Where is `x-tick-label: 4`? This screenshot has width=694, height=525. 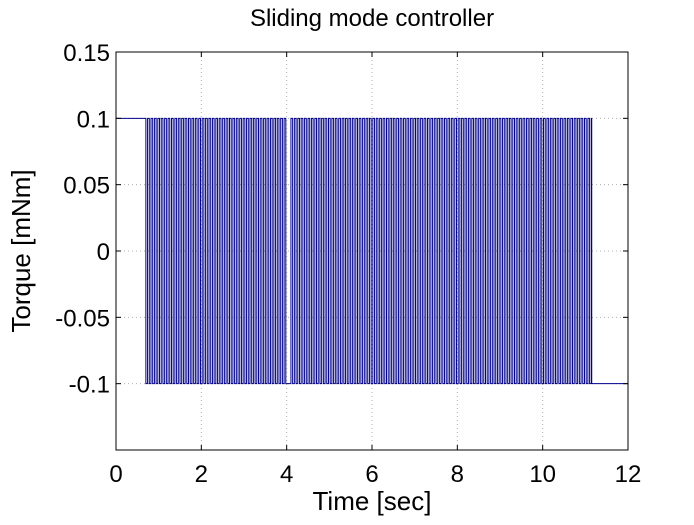 x-tick-label: 4 is located at coordinates (286, 474).